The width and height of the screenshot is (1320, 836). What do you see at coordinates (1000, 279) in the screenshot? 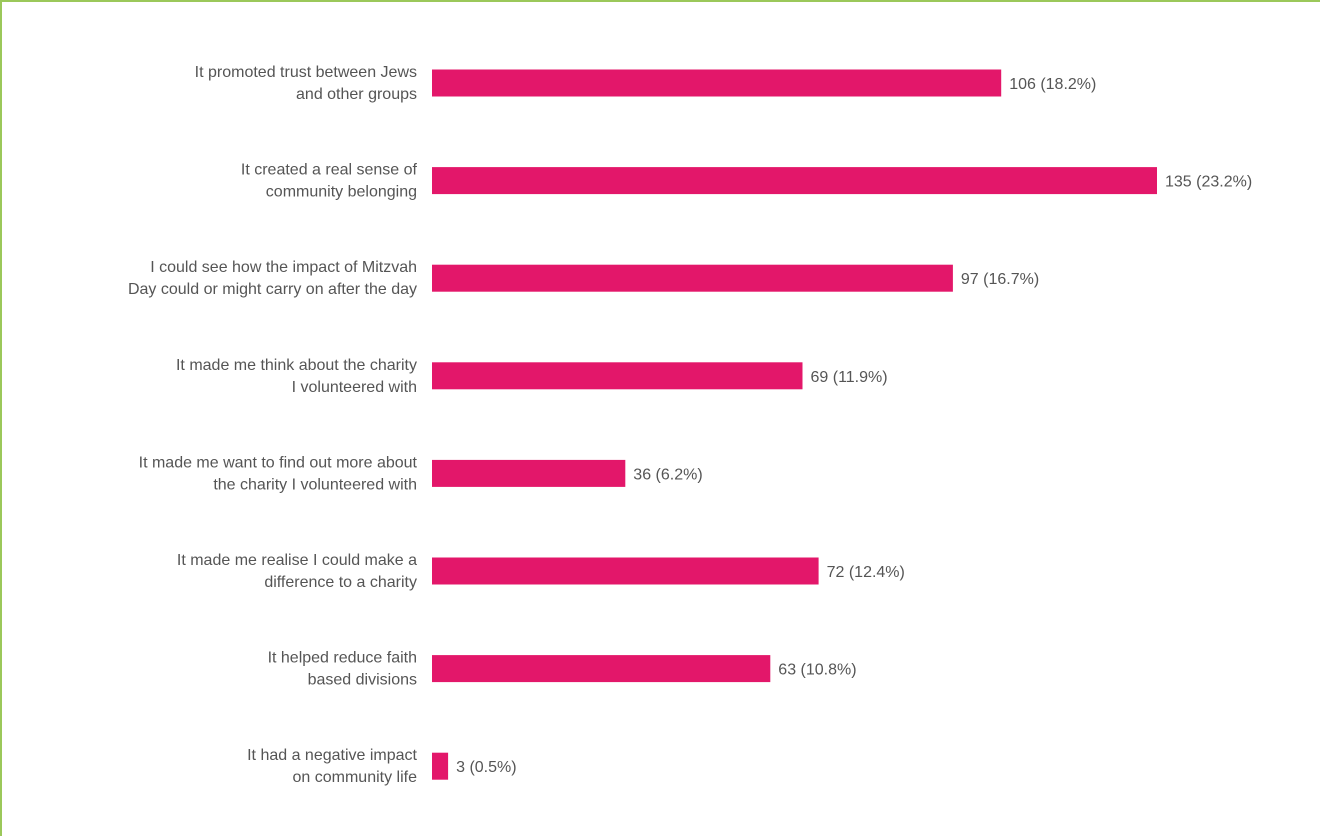
I see `value-label: 97 (16.7%)` at bounding box center [1000, 279].